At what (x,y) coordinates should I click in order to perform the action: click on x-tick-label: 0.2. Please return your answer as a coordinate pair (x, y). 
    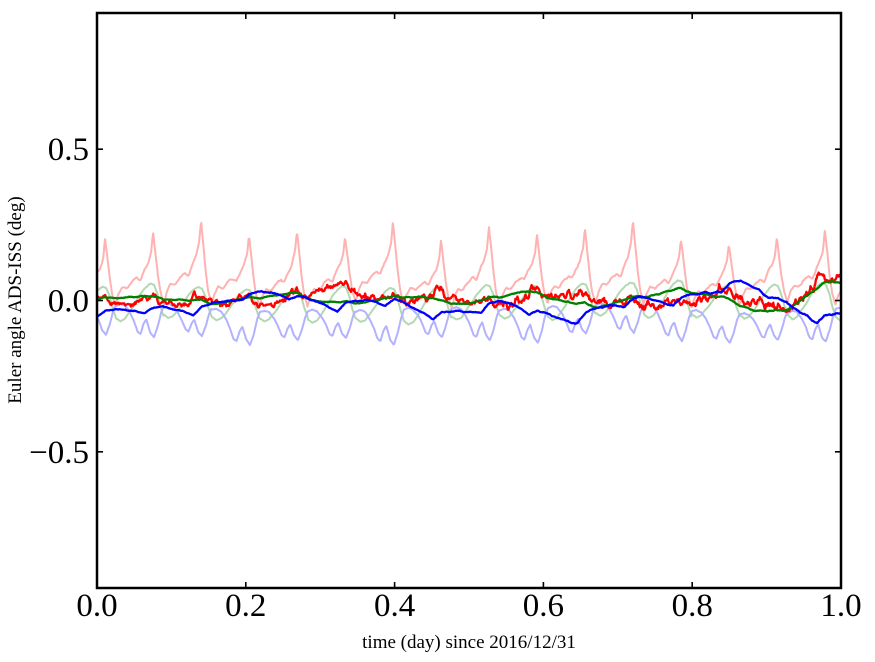
    Looking at the image, I should click on (245, 606).